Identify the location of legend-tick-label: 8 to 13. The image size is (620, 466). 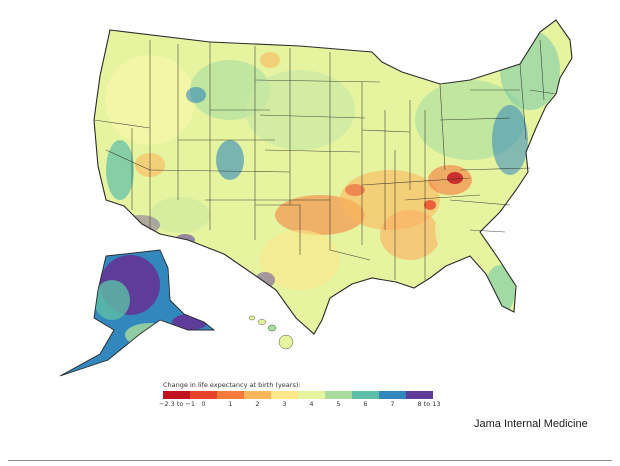
(429, 404).